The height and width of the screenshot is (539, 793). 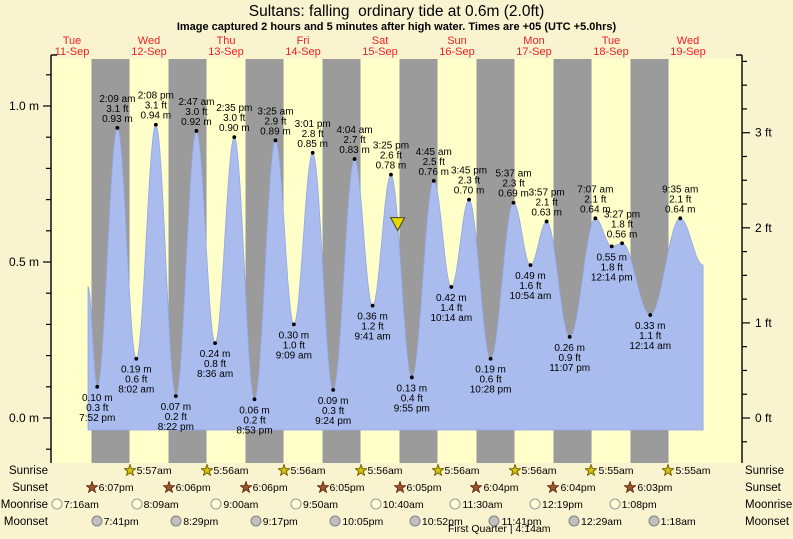 What do you see at coordinates (81, 505) in the screenshot?
I see `moonrise-time: 7:16am` at bounding box center [81, 505].